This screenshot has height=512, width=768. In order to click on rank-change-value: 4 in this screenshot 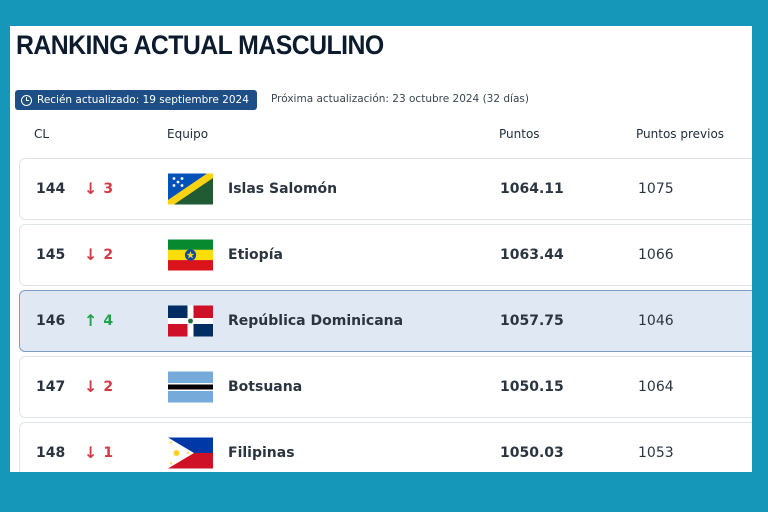, I will do `click(108, 321)`.